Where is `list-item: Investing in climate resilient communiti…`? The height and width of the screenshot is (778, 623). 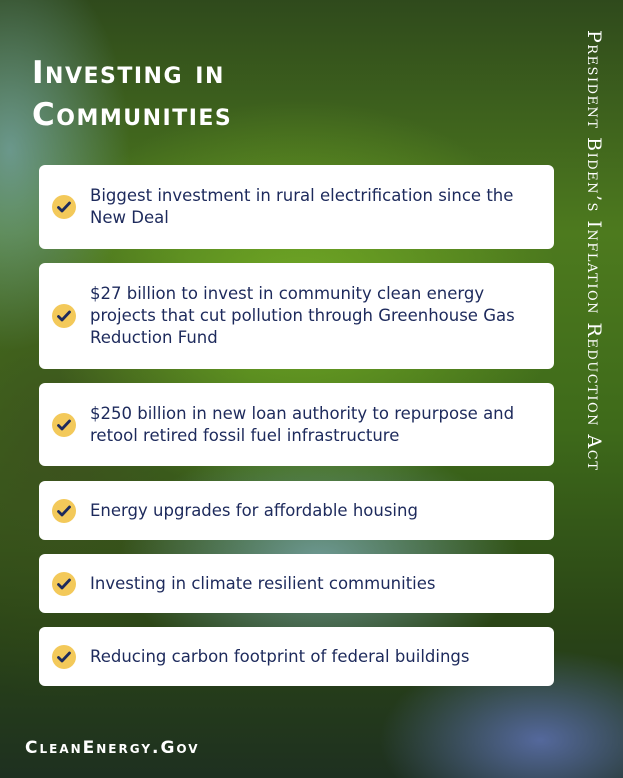 list-item: Investing in climate resilient communiti… is located at coordinates (296, 583).